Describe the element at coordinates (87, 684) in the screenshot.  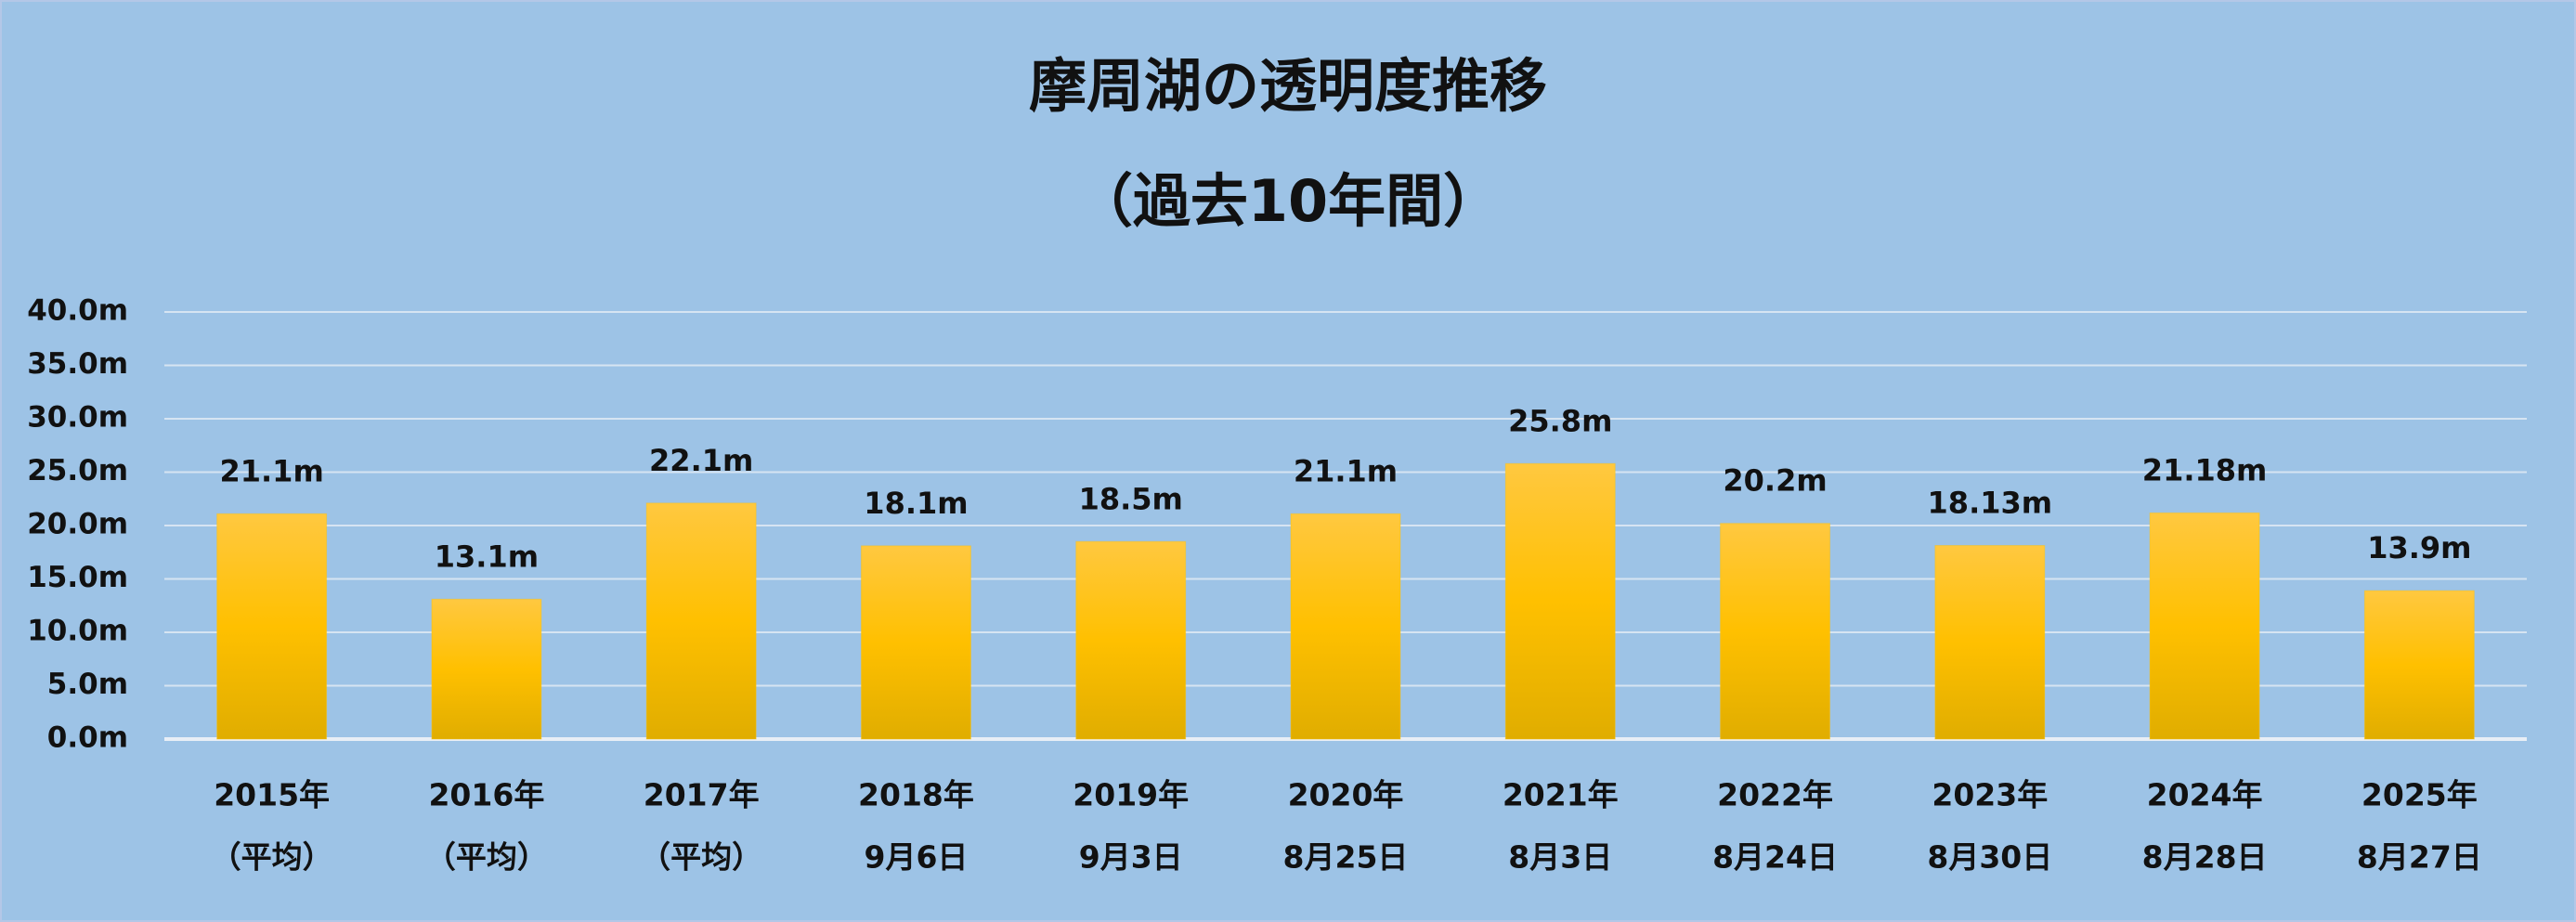
I see `y-tick-label: 5.0m` at that location.